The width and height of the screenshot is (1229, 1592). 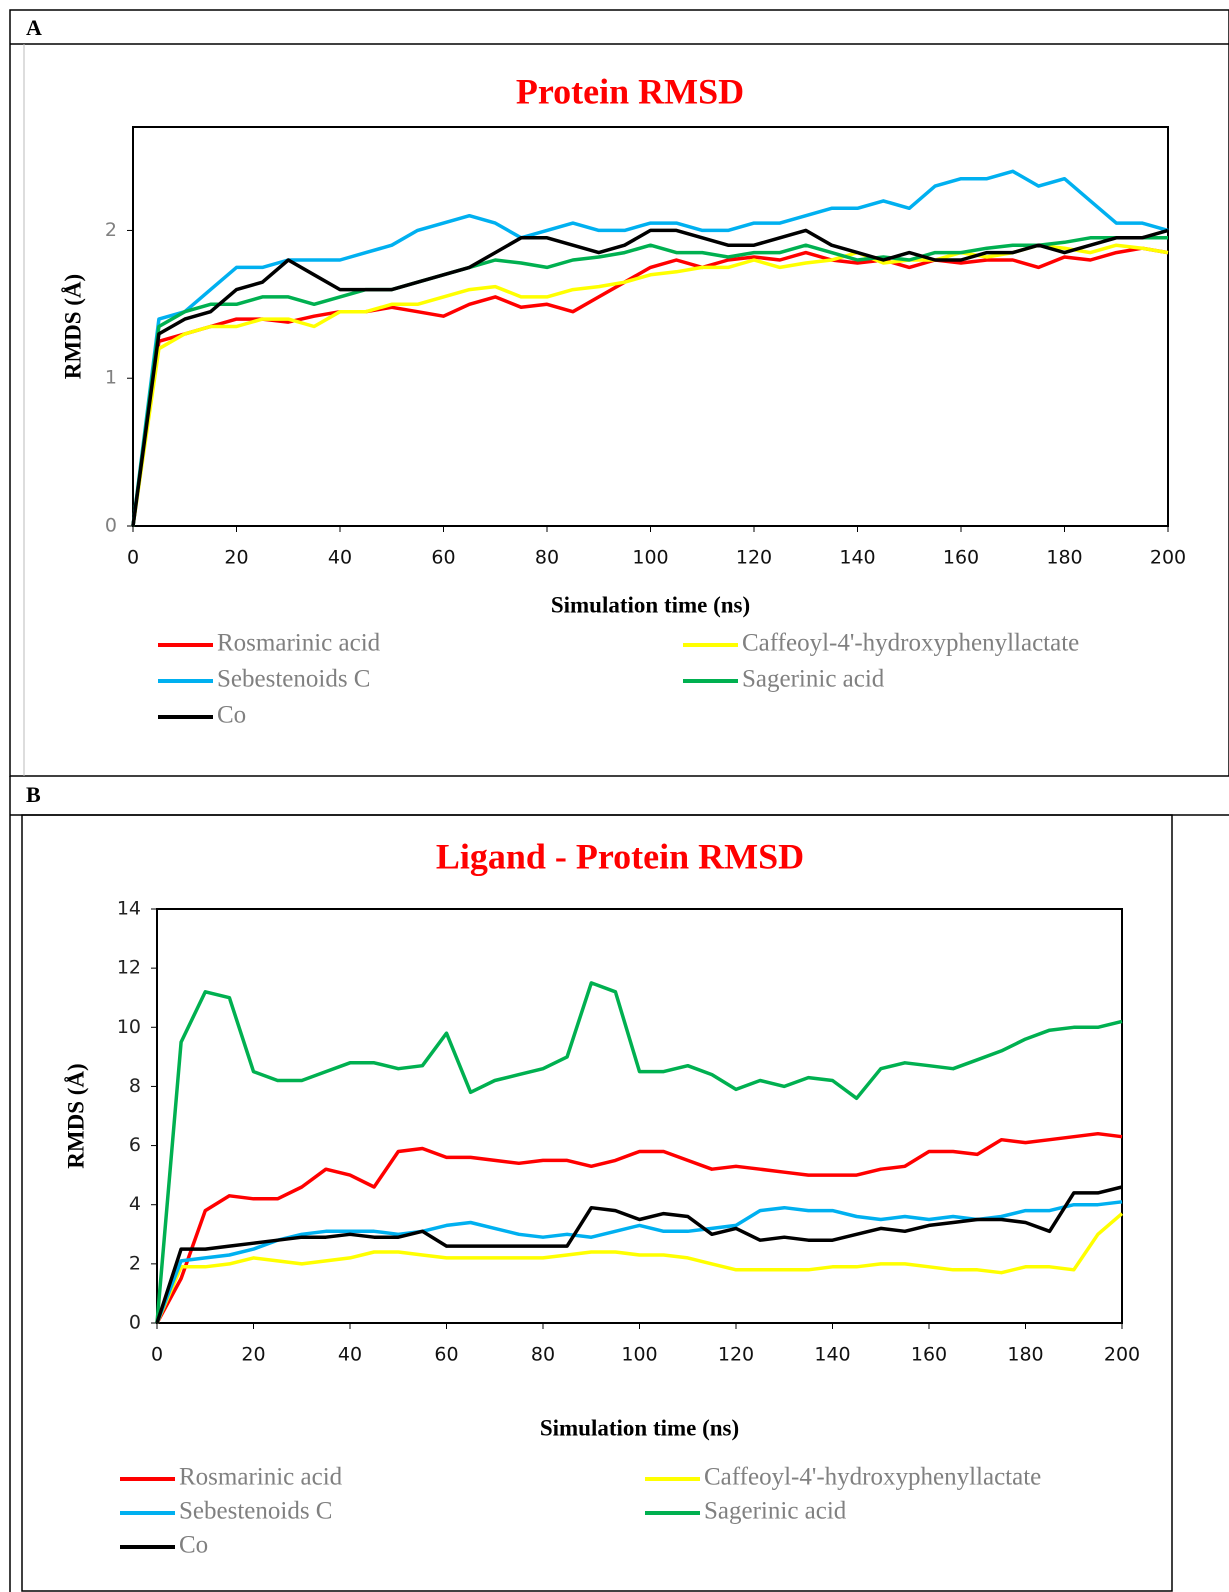 What do you see at coordinates (33, 794) in the screenshot?
I see `panel-label: B` at bounding box center [33, 794].